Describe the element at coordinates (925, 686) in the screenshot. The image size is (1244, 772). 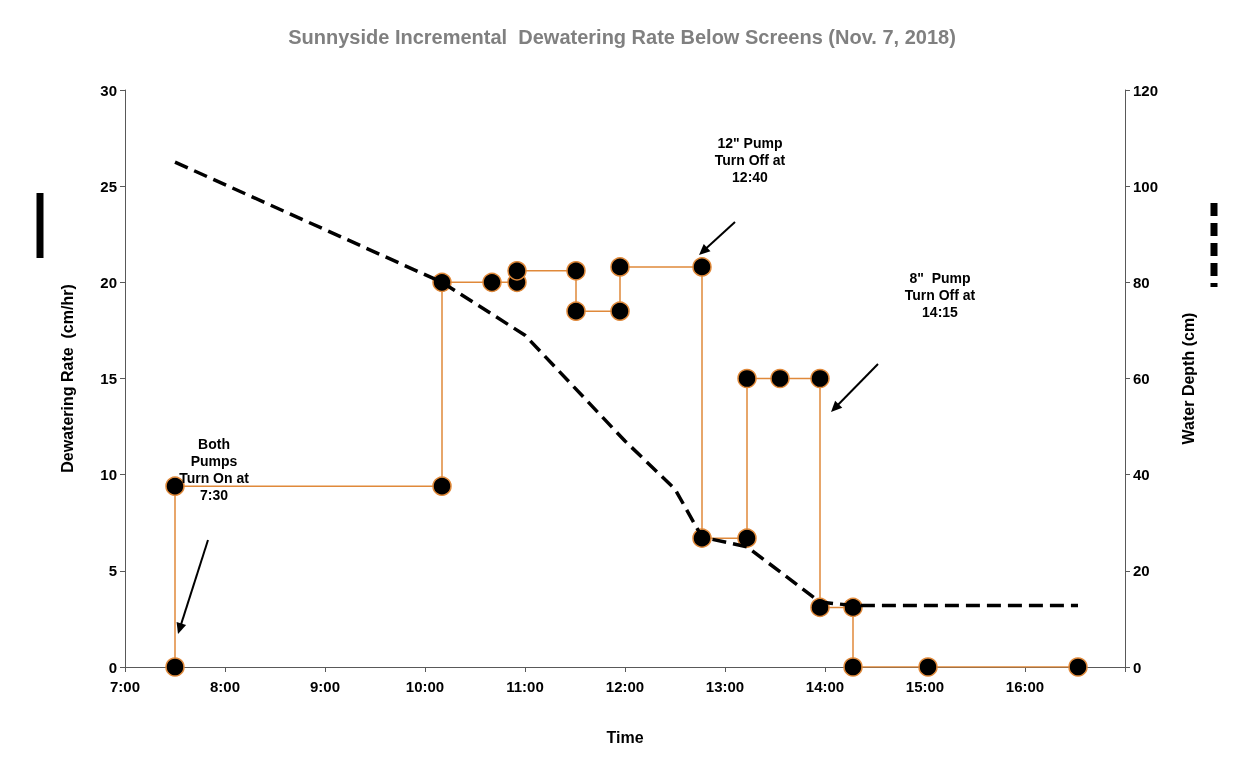
I see `x-tick-label: 15:00` at that location.